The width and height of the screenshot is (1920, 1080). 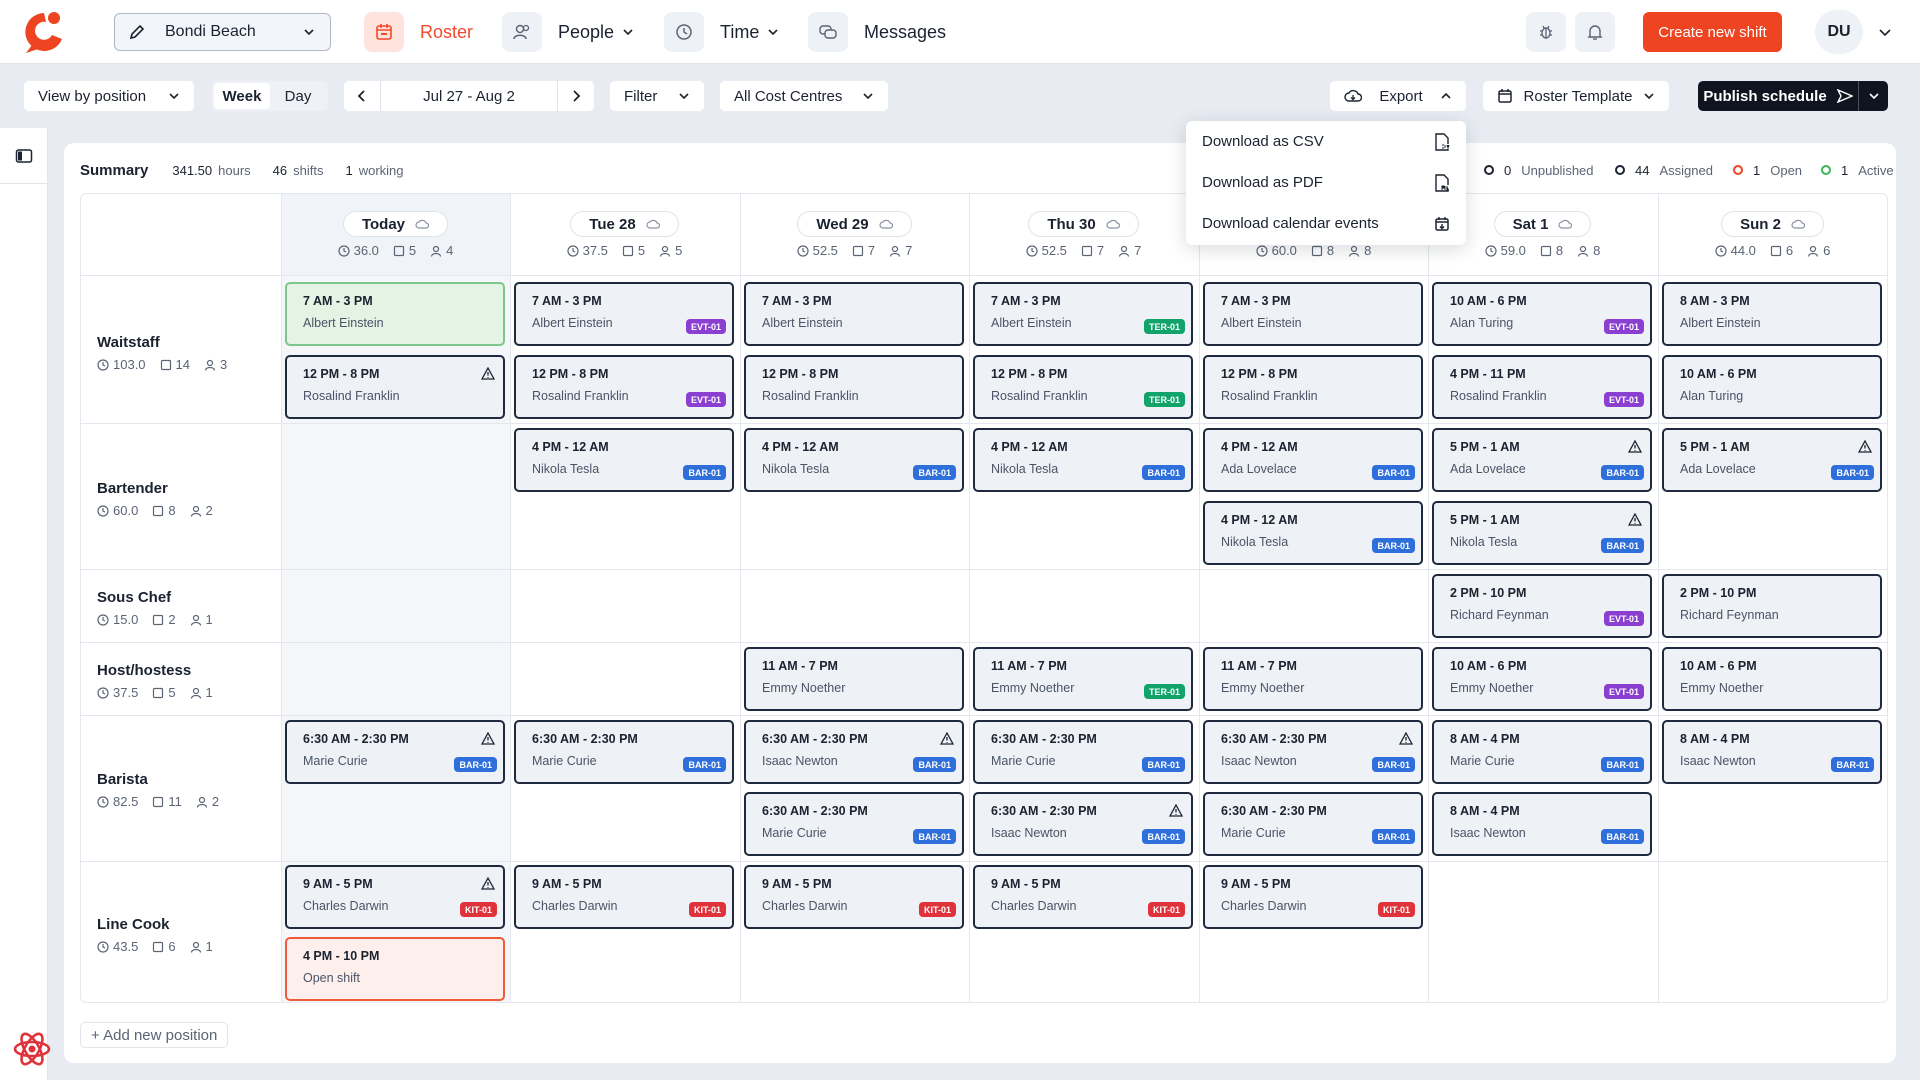 I want to click on shift-card: 2 PM - 10 PM Richard Feynman EVT-01, so click(x=1542, y=606).